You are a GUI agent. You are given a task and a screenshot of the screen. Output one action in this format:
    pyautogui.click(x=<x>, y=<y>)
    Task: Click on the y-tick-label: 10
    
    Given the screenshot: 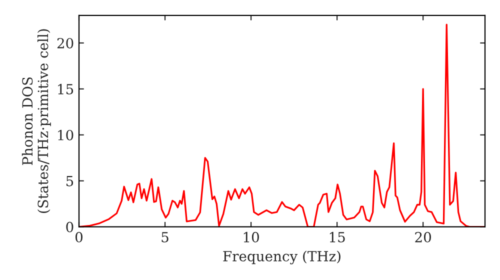 What is the action you would take?
    pyautogui.click(x=66, y=135)
    